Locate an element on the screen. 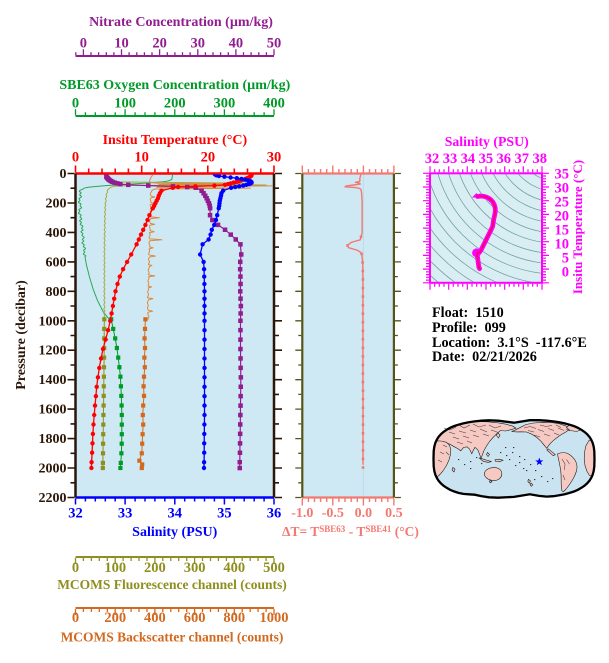  svg-text: 2200 is located at coordinates (53, 498).